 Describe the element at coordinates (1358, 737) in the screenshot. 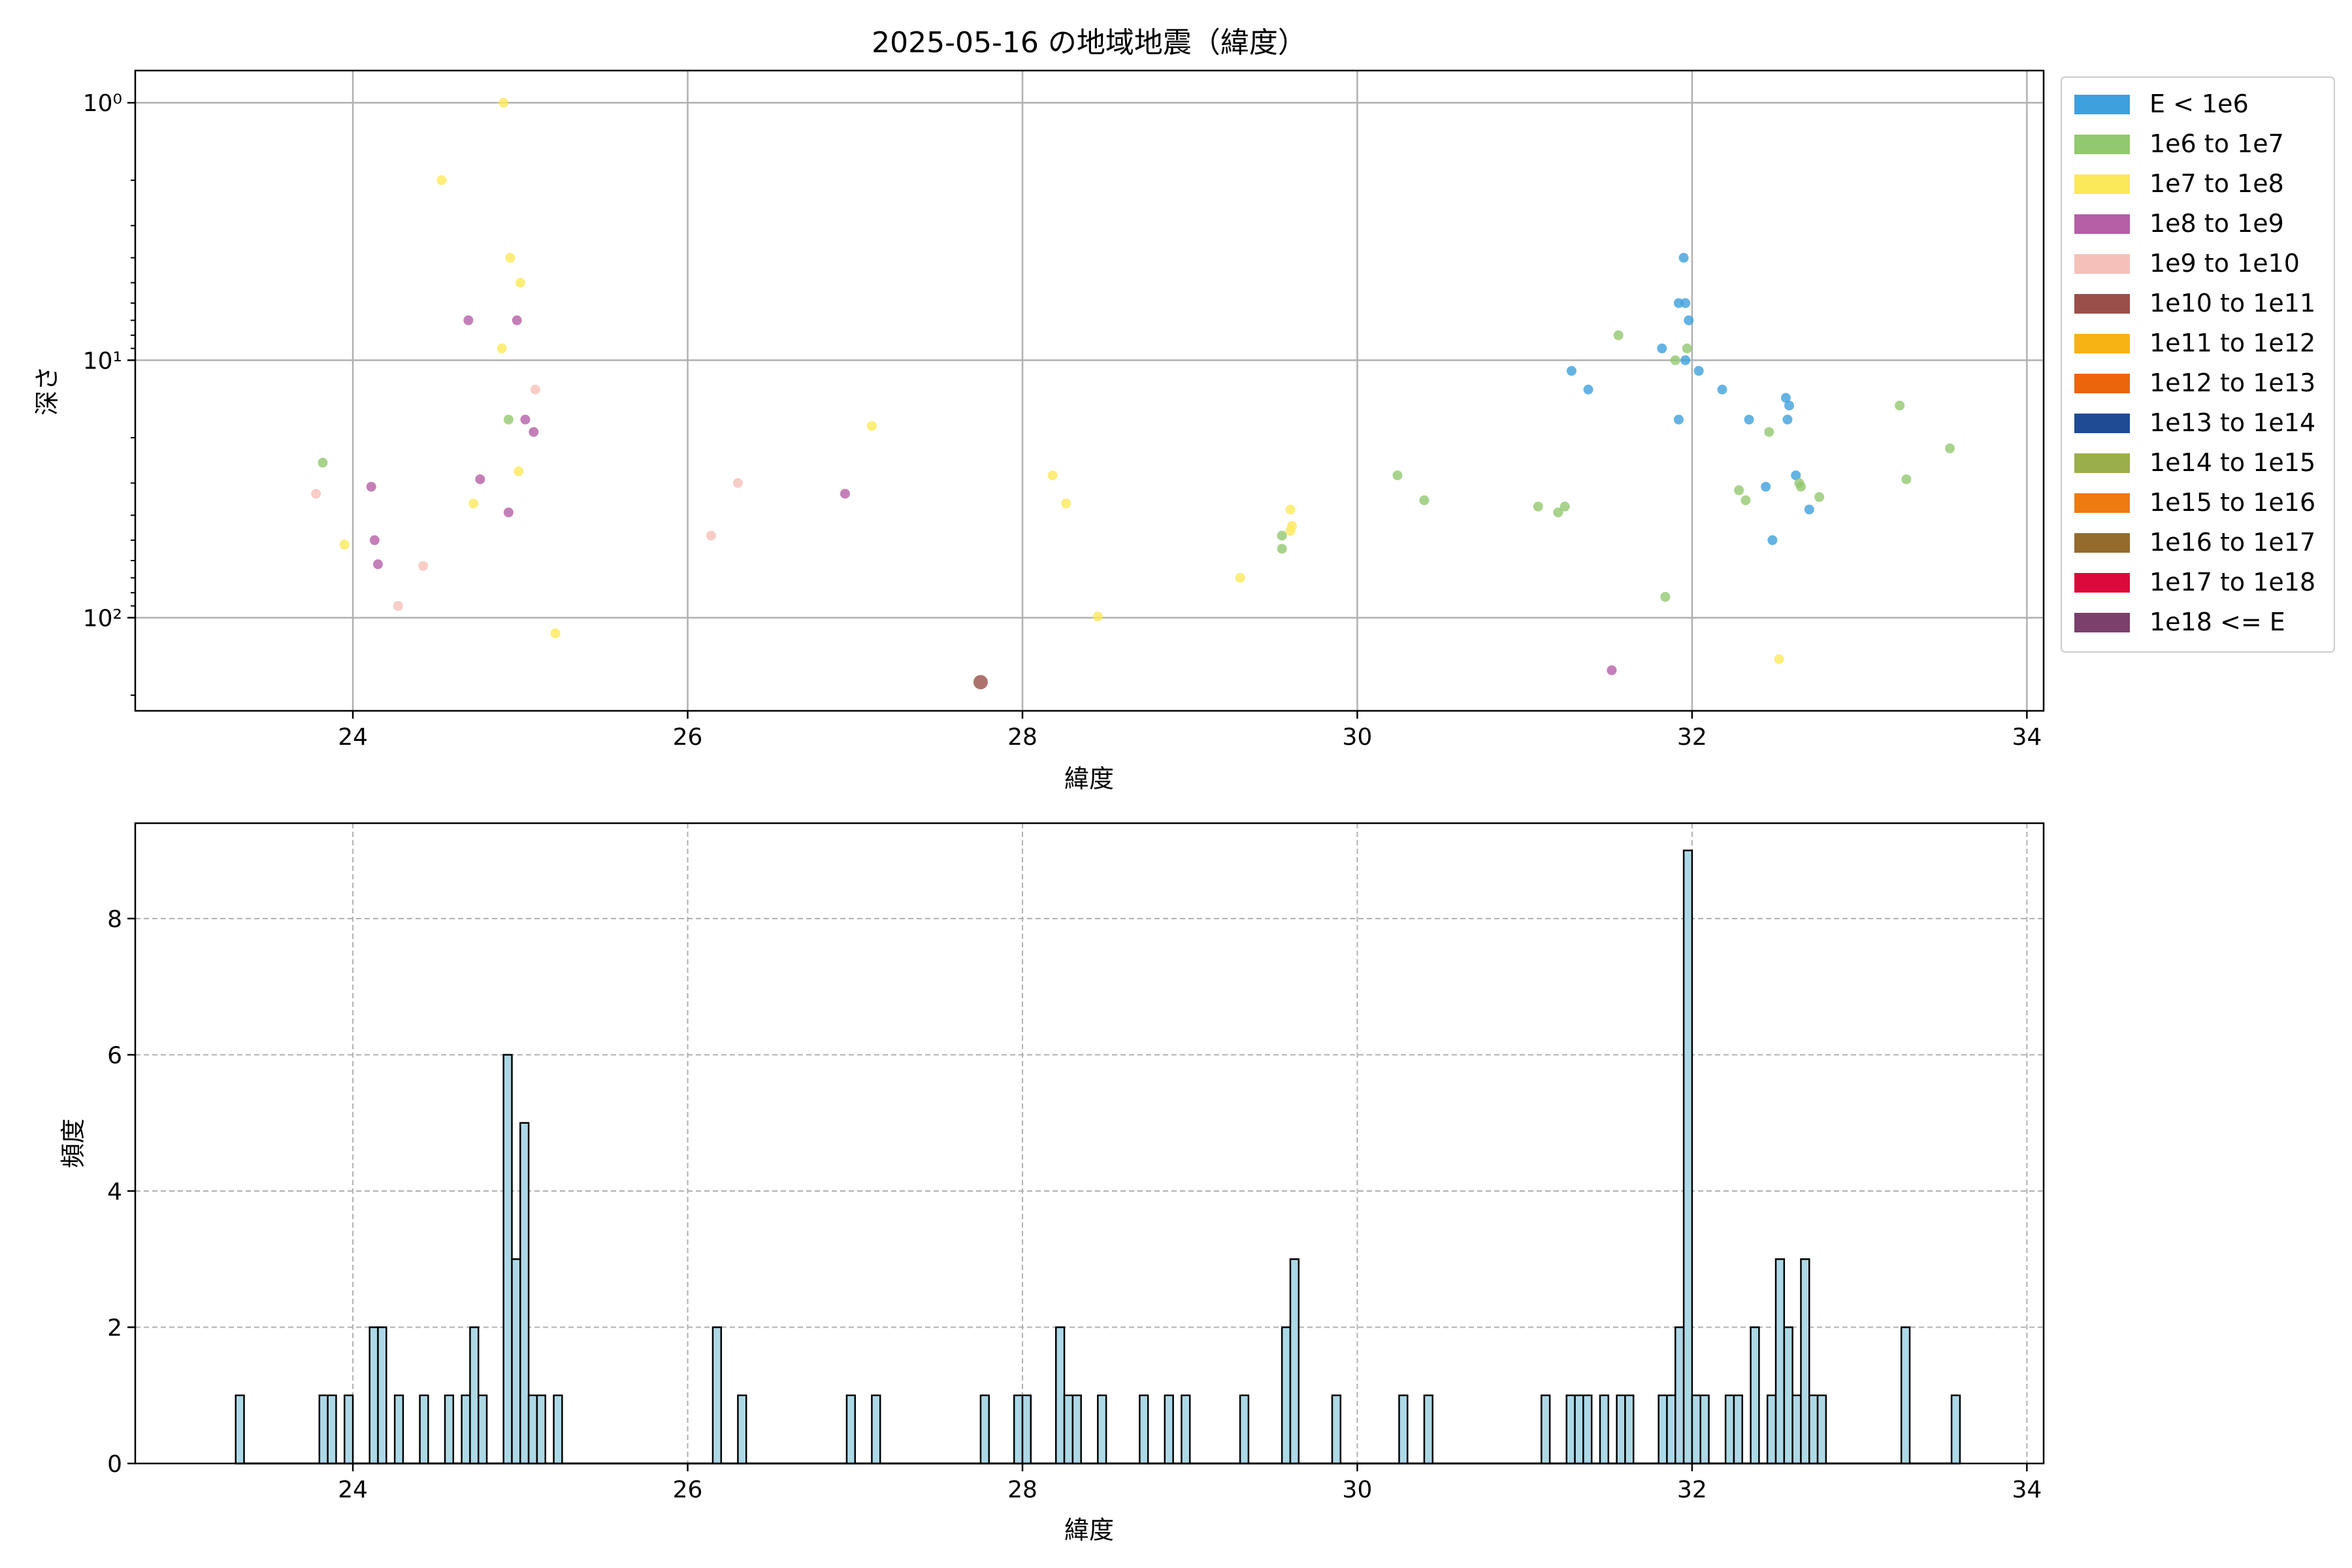

I see `scatter-x-tick-label: 30` at that location.